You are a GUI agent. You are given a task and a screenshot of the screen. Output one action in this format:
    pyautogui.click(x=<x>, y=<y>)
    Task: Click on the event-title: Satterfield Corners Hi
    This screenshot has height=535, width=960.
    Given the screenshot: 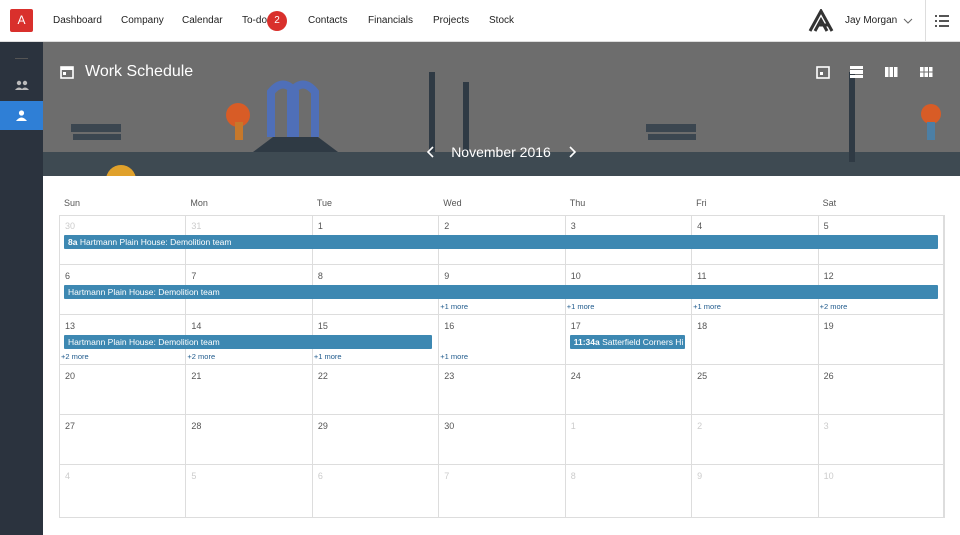 What is the action you would take?
    pyautogui.click(x=643, y=342)
    